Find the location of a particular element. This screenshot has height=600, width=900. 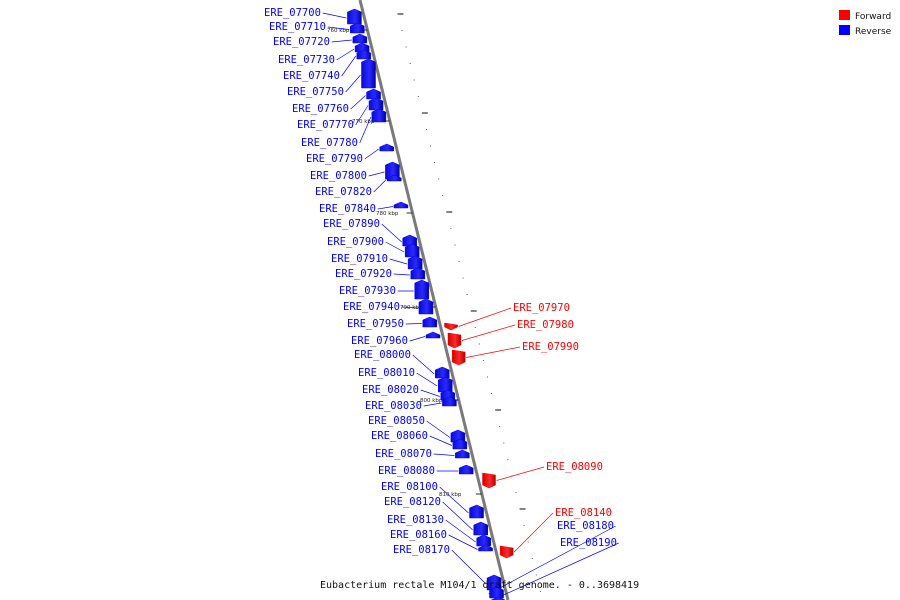

gene-label-ere_07750: ERE_07750 is located at coordinates (315, 92).